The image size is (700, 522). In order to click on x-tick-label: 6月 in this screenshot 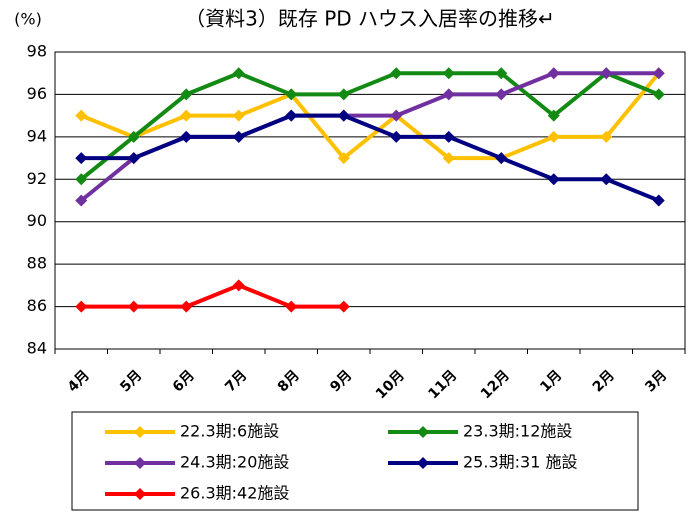, I will do `click(184, 381)`.